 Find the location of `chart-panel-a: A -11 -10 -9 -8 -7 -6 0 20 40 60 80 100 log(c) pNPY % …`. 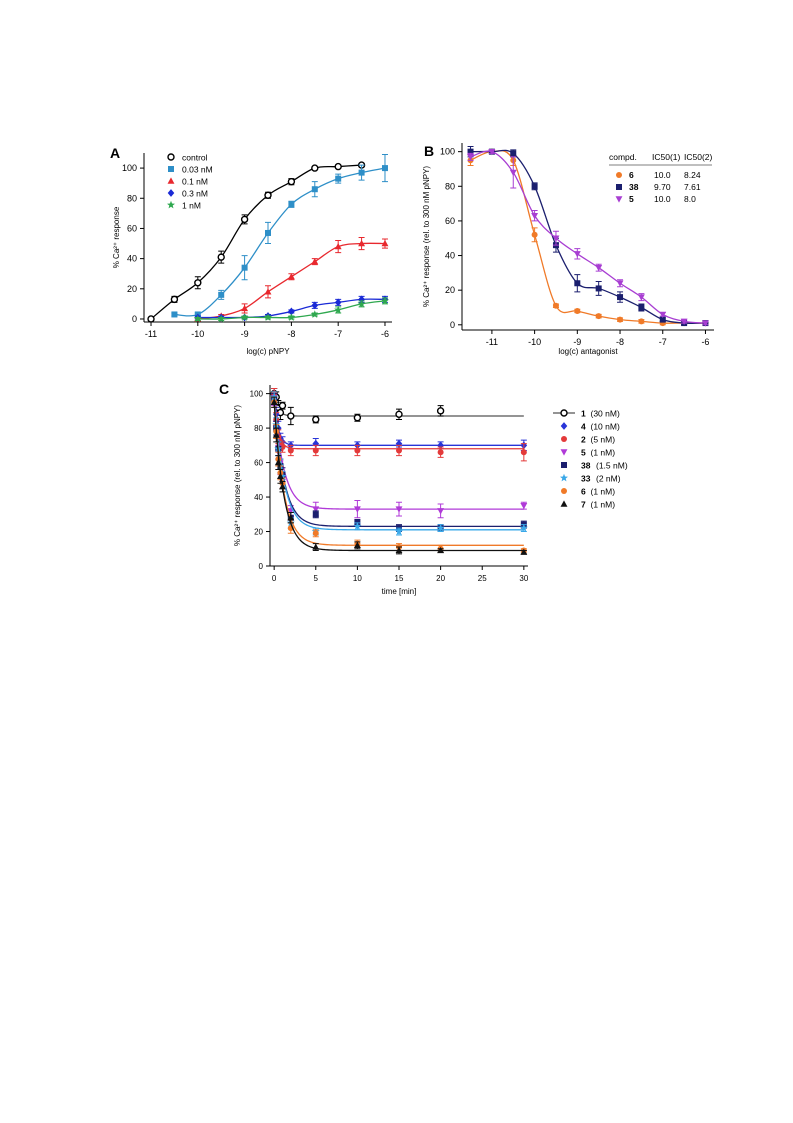

chart-panel-a: A -11 -10 -9 -8 -7 -6 0 20 40 60 80 100 log(c) pNPY % … is located at coordinates (251, 250).